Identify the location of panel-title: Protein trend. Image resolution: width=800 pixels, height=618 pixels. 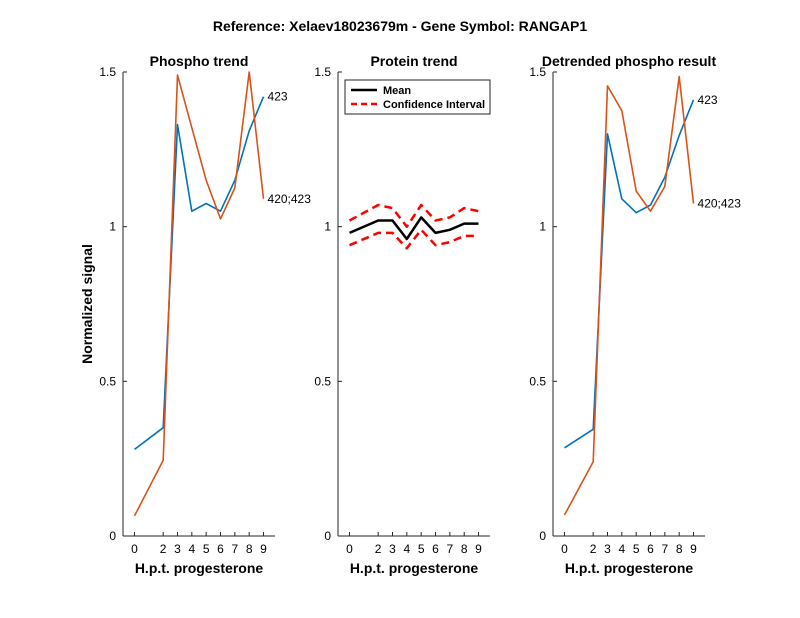
(413, 61).